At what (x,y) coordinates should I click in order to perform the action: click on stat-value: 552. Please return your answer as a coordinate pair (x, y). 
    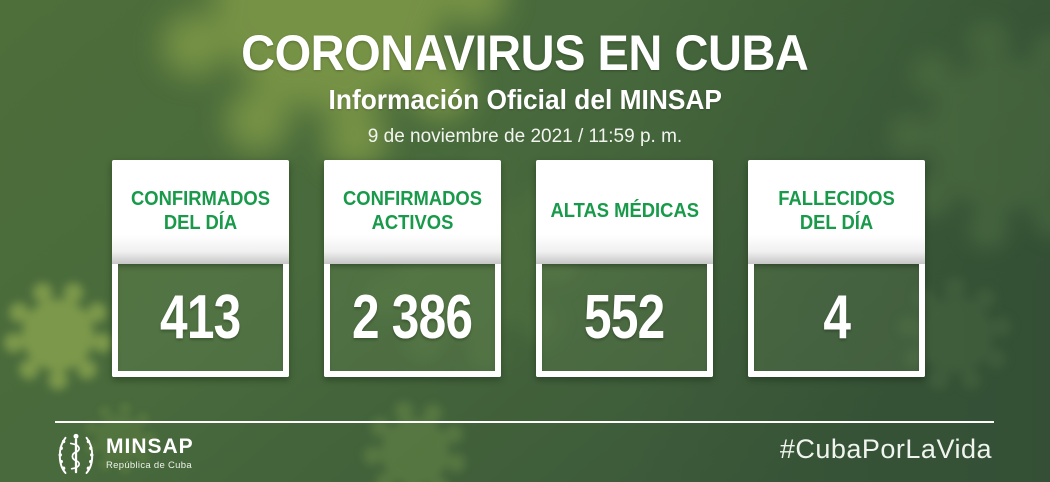
    Looking at the image, I should click on (624, 317).